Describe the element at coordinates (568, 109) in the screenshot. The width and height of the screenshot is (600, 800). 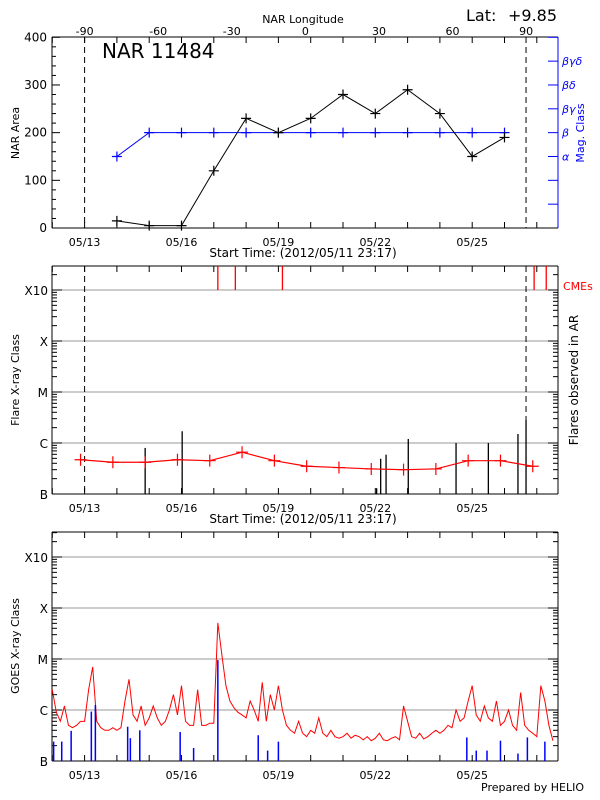
I see `y2-tick-label: βγ` at that location.